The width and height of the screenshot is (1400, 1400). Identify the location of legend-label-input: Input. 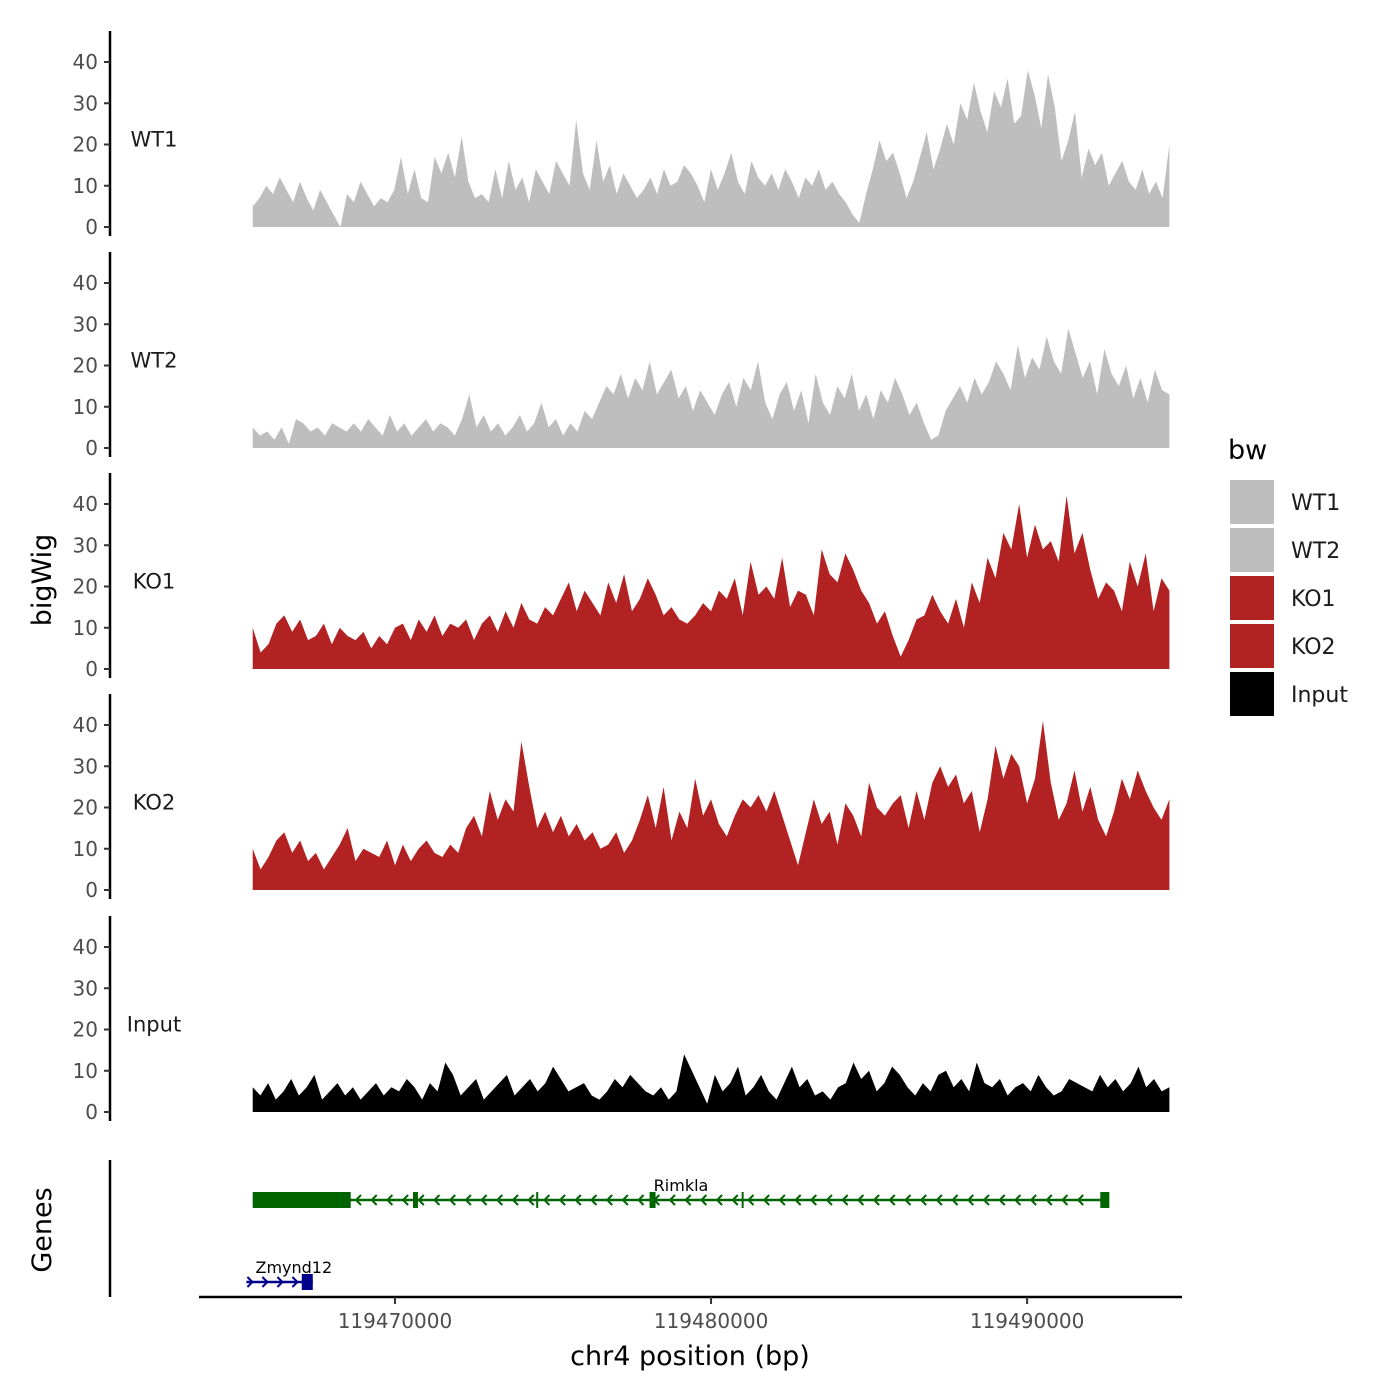
(1319, 695).